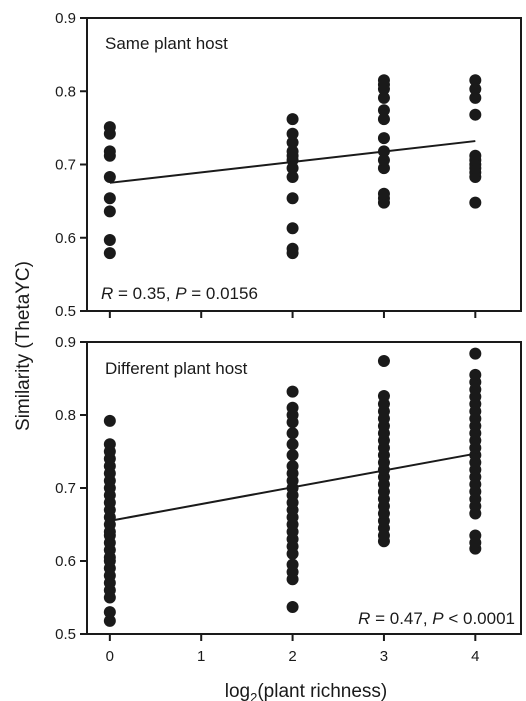 This screenshot has width=526, height=701. What do you see at coordinates (292, 656) in the screenshot?
I see `x-tick-label: 2` at bounding box center [292, 656].